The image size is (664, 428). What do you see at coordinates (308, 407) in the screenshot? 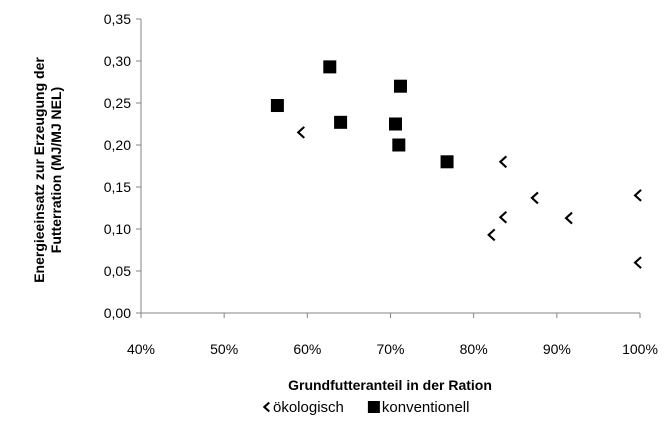
I see `legend-label: ökologisch` at bounding box center [308, 407].